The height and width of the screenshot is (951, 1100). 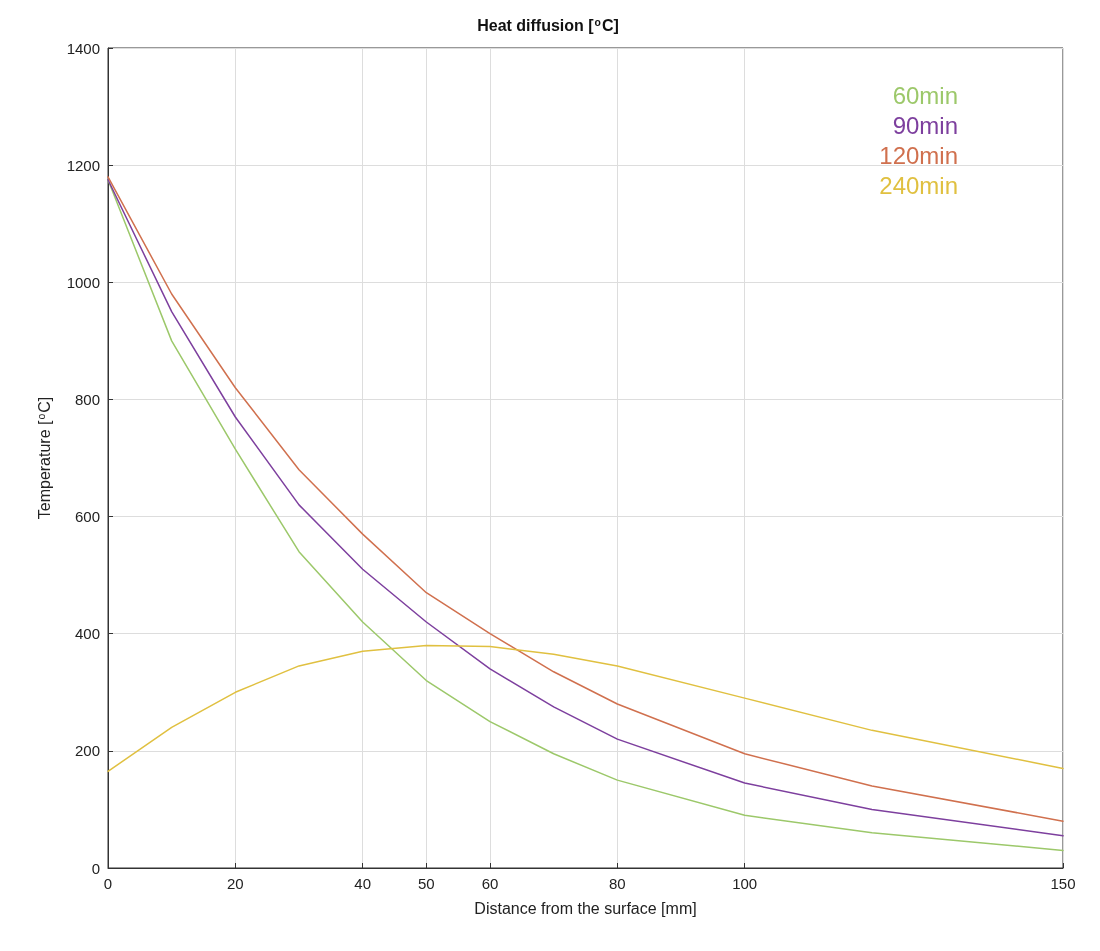 I want to click on x-tick-label: 60, so click(x=490, y=883).